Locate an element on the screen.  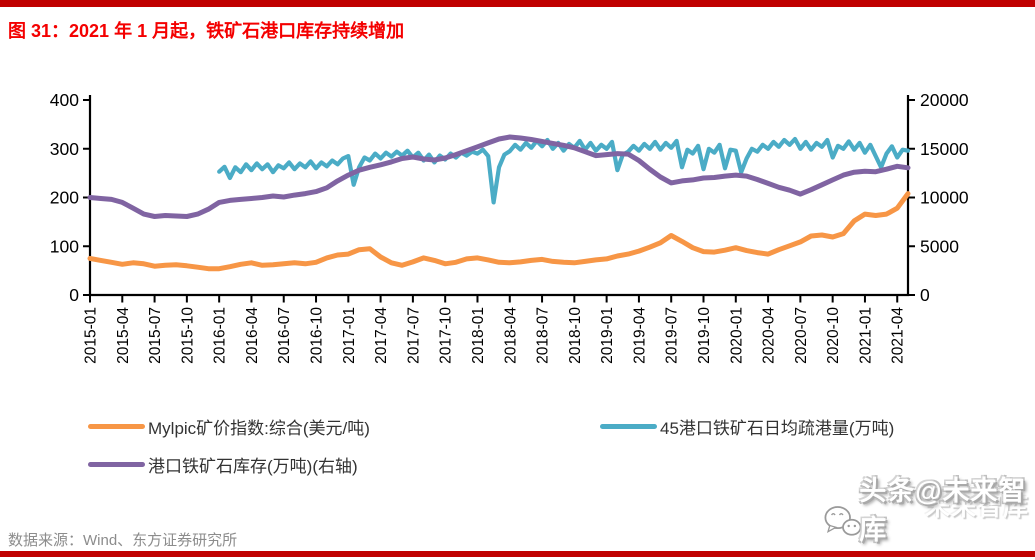
right-tick-label: 15000 is located at coordinates (944, 149).